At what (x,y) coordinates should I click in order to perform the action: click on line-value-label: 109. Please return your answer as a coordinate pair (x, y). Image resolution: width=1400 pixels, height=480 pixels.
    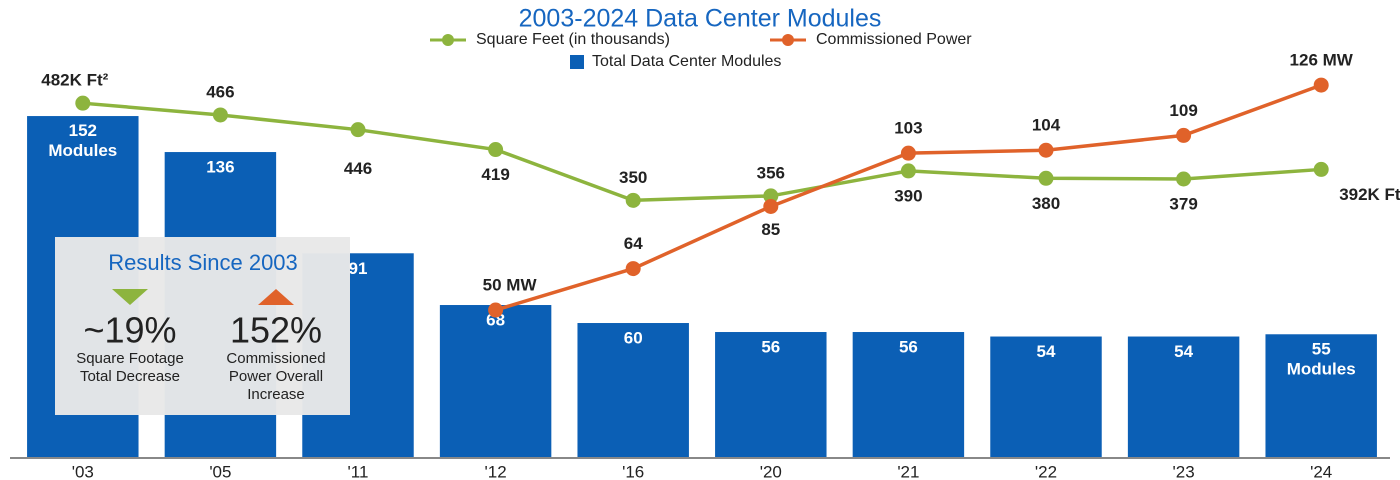
    Looking at the image, I should click on (1183, 110).